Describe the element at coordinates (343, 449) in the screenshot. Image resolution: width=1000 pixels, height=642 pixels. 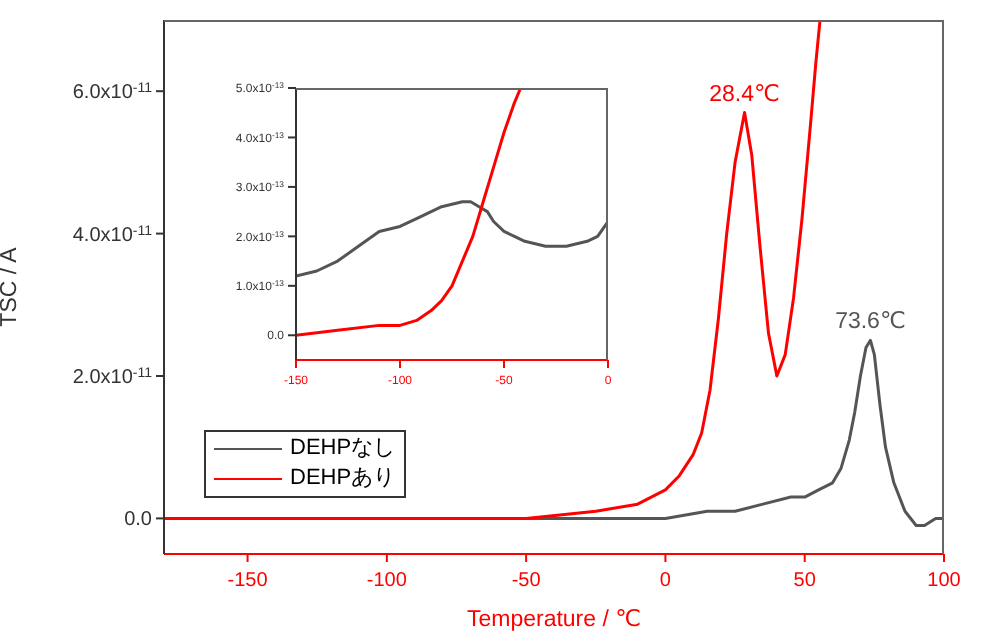
I see `legend-label: DEHPなし` at that location.